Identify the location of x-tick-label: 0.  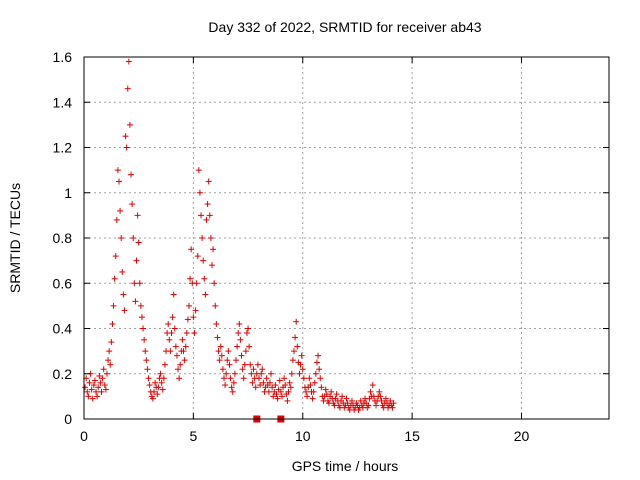
(84, 436).